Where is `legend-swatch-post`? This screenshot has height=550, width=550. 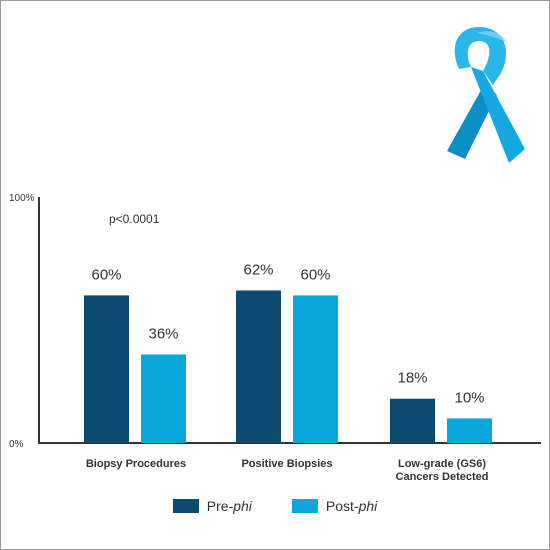 legend-swatch-post is located at coordinates (304, 506).